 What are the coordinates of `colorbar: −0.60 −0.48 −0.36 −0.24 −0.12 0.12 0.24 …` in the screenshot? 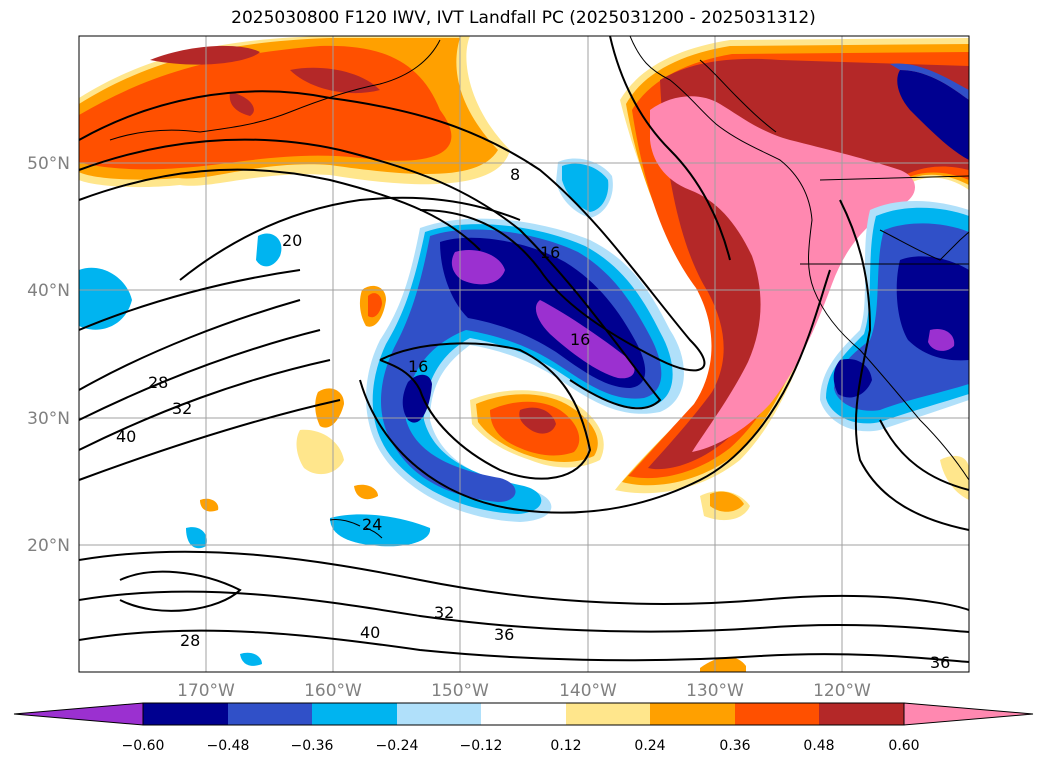 It's located at (523, 728).